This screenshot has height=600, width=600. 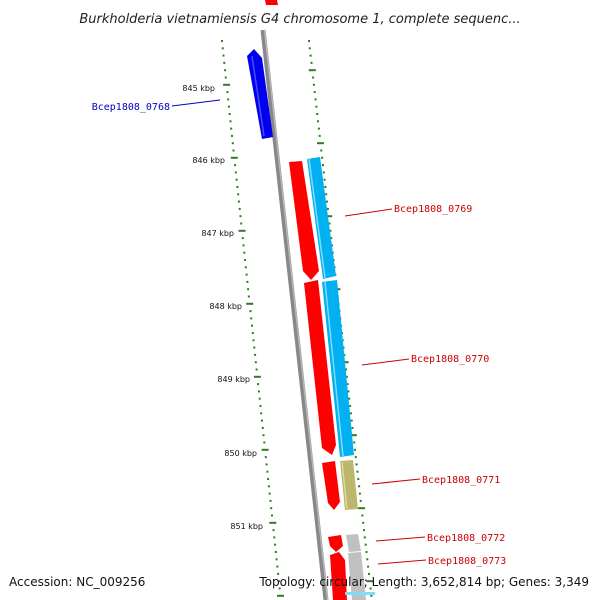 What do you see at coordinates (461, 480) in the screenshot?
I see `gene-label-bcep1808-0771: Bcep1808_0771` at bounding box center [461, 480].